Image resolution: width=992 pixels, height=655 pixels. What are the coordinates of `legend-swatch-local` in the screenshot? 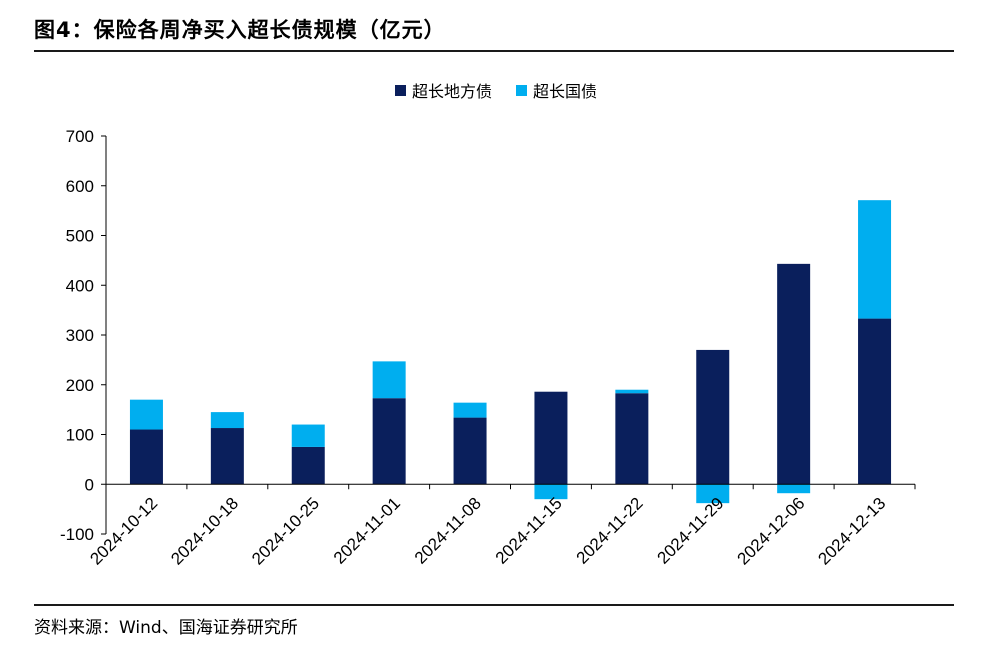 It's located at (400, 90).